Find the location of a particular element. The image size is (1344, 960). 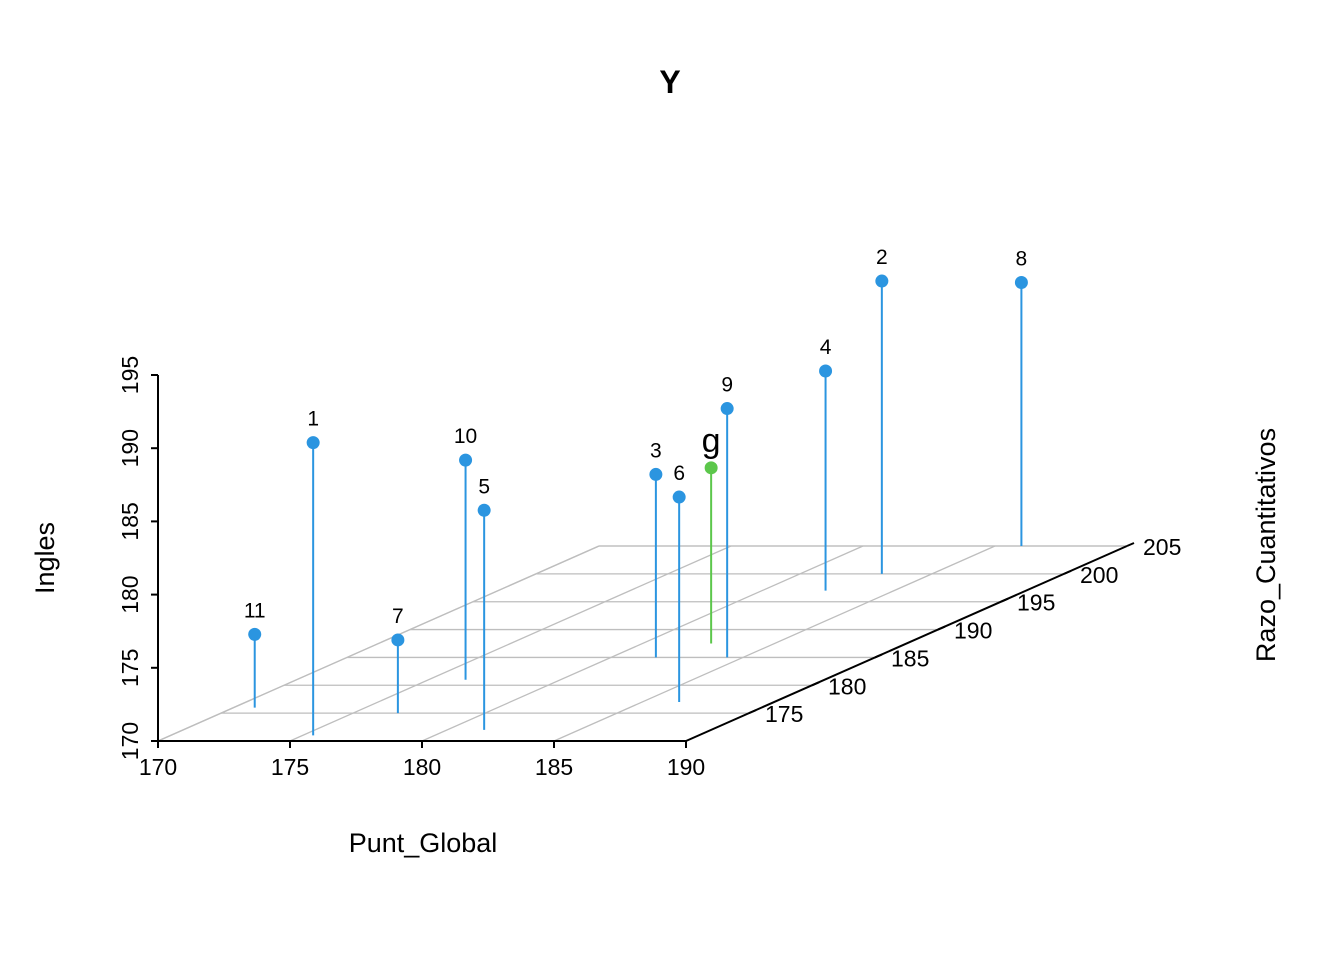

x-tick-label: 170 is located at coordinates (158, 767).